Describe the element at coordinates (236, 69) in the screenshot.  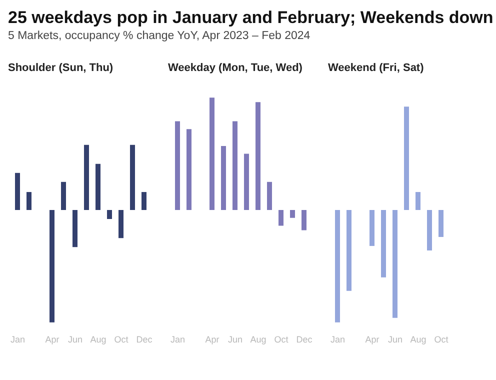
I see `chart-title: Weekday (Mon, Tue, Wed)` at that location.